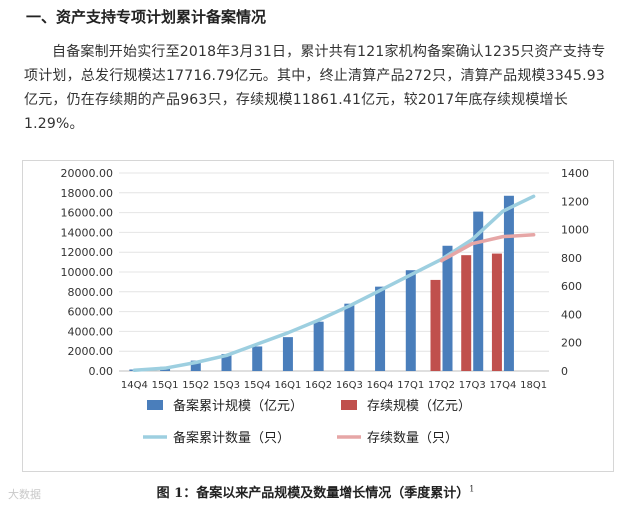 This screenshot has height=509, width=631. What do you see at coordinates (318, 385) in the screenshot?
I see `x-tick-label: 16Q2` at bounding box center [318, 385].